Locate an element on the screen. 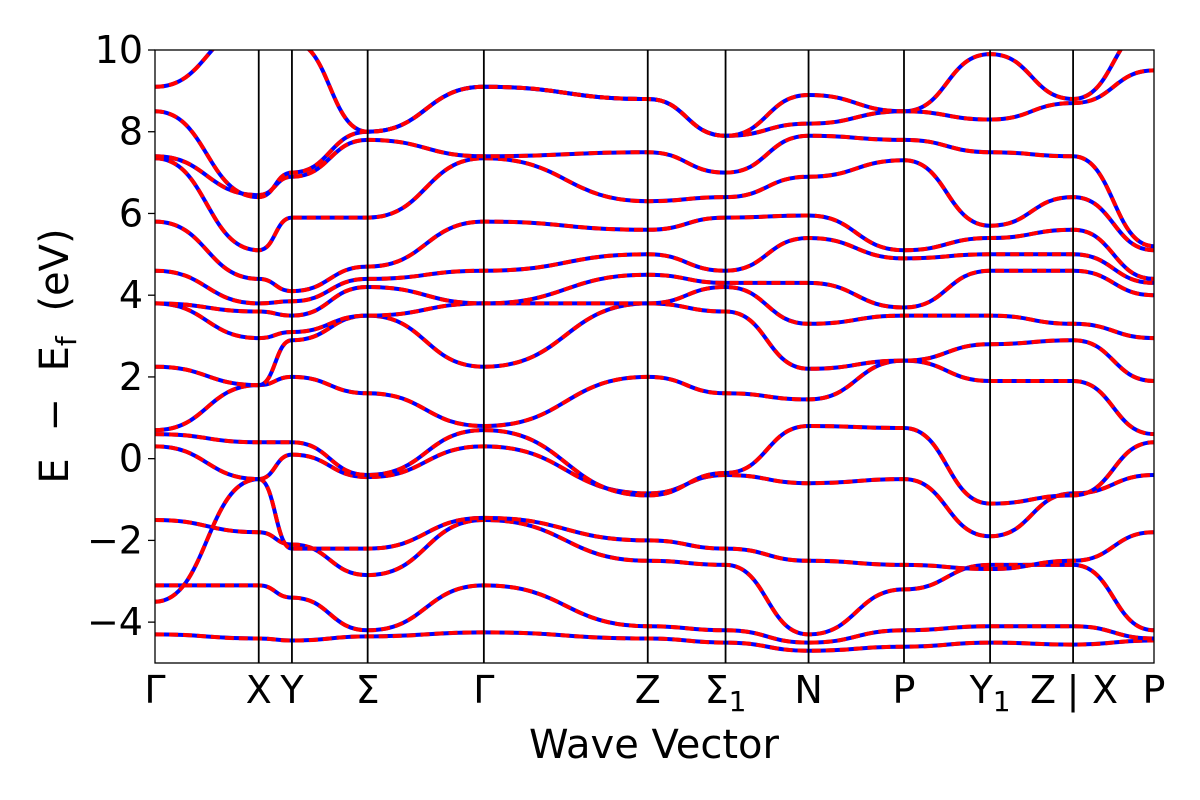 This screenshot has height=800, width=1200. y-tick-label-2: 0 is located at coordinates (131, 459).